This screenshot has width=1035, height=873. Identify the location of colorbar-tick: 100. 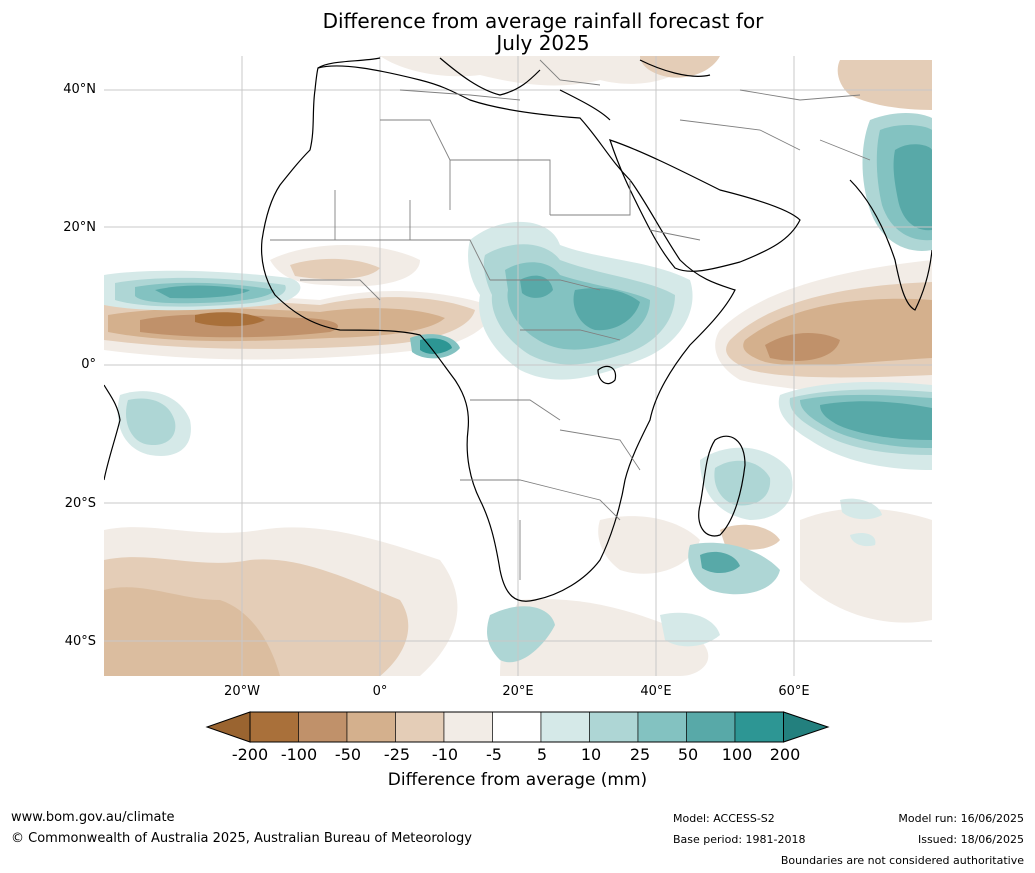
(737, 754).